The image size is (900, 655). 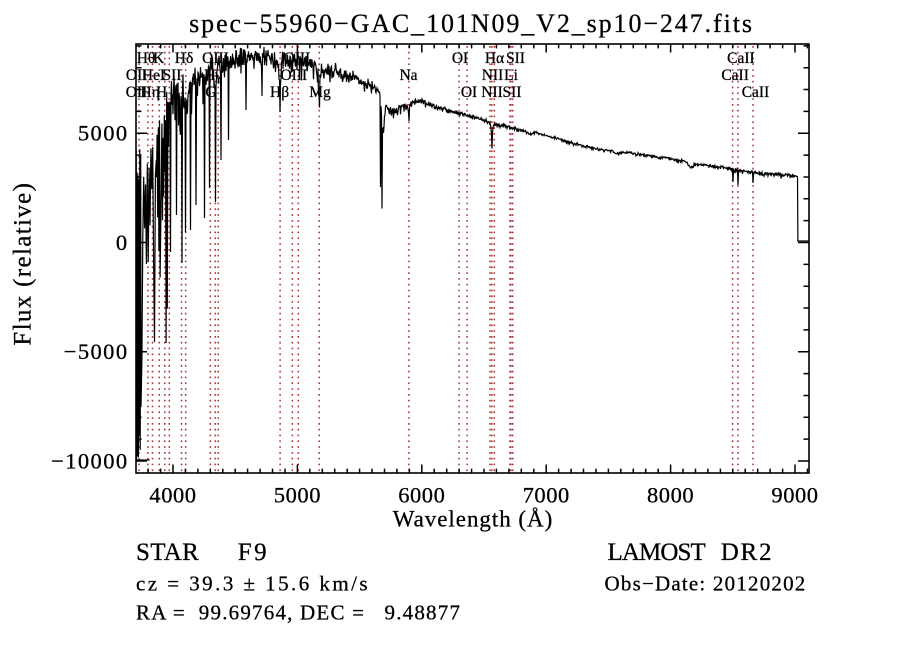 I want to click on svg-text: DR2, so click(x=747, y=552).